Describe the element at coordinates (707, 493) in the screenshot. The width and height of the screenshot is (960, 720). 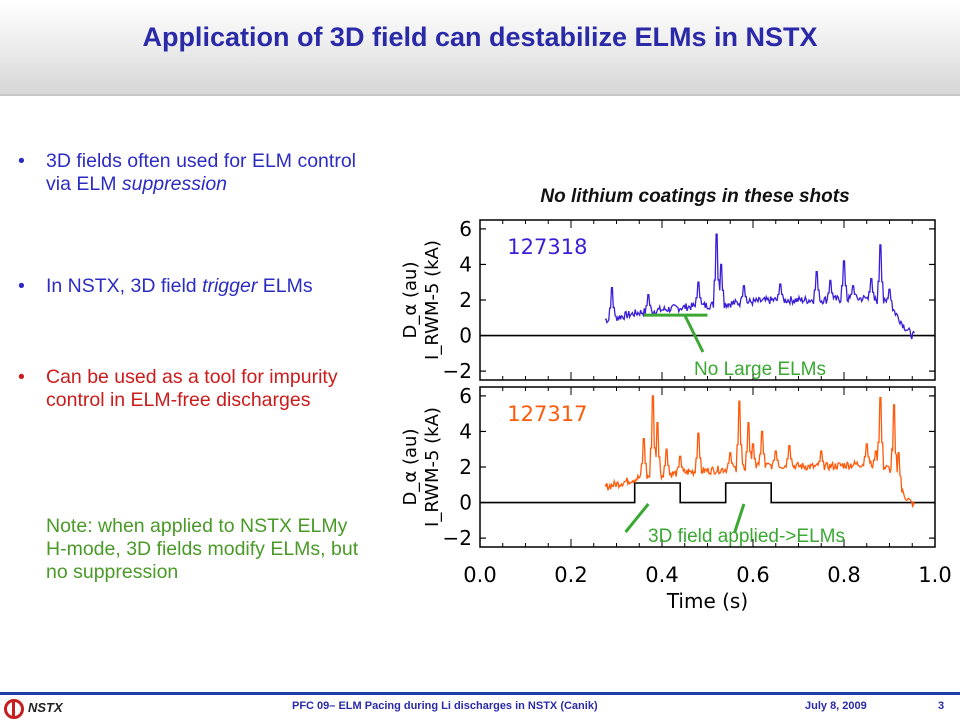
I see `coil-current-line` at that location.